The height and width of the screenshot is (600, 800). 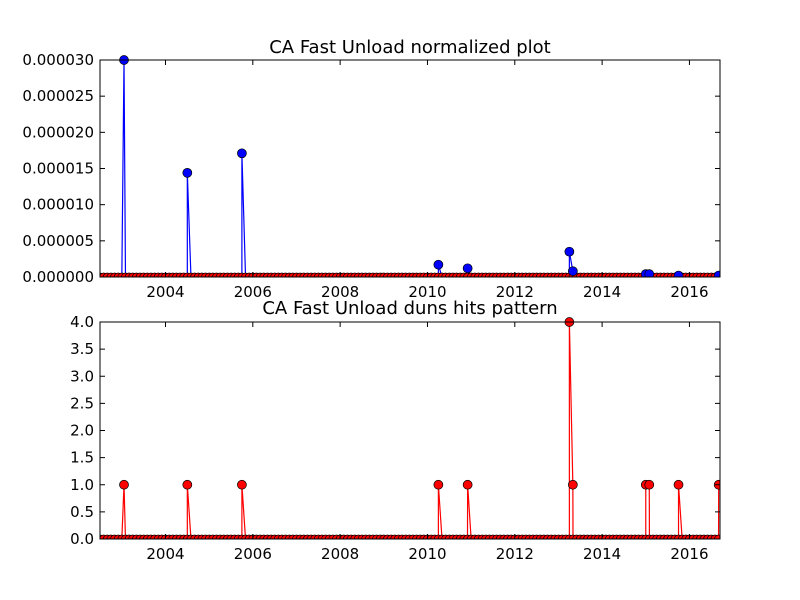 What do you see at coordinates (58, 132) in the screenshot?
I see `y-tick-label: 0.000020` at bounding box center [58, 132].